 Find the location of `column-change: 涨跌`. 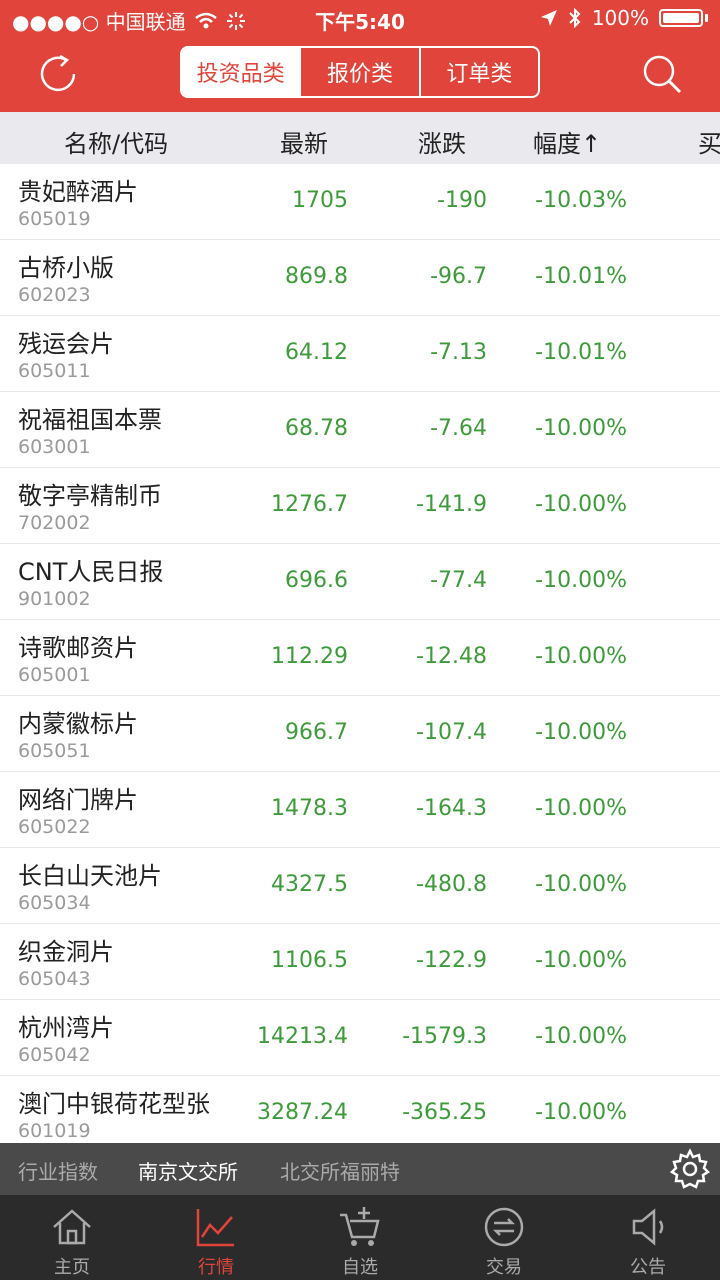

column-change: 涨跌 is located at coordinates (442, 144).